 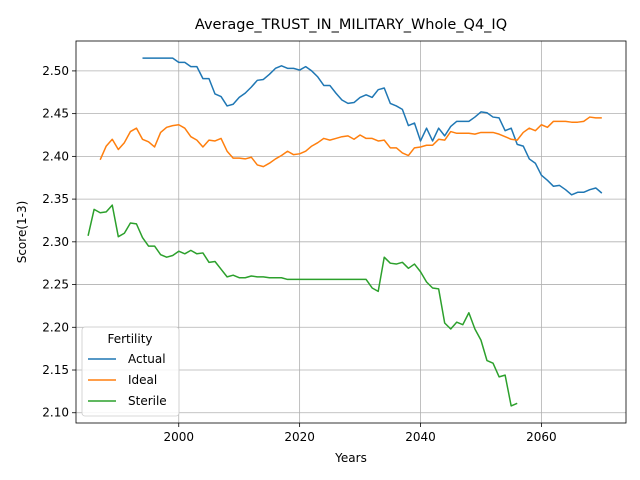 What do you see at coordinates (129, 339) in the screenshot?
I see `legend-title: Fertility` at bounding box center [129, 339].